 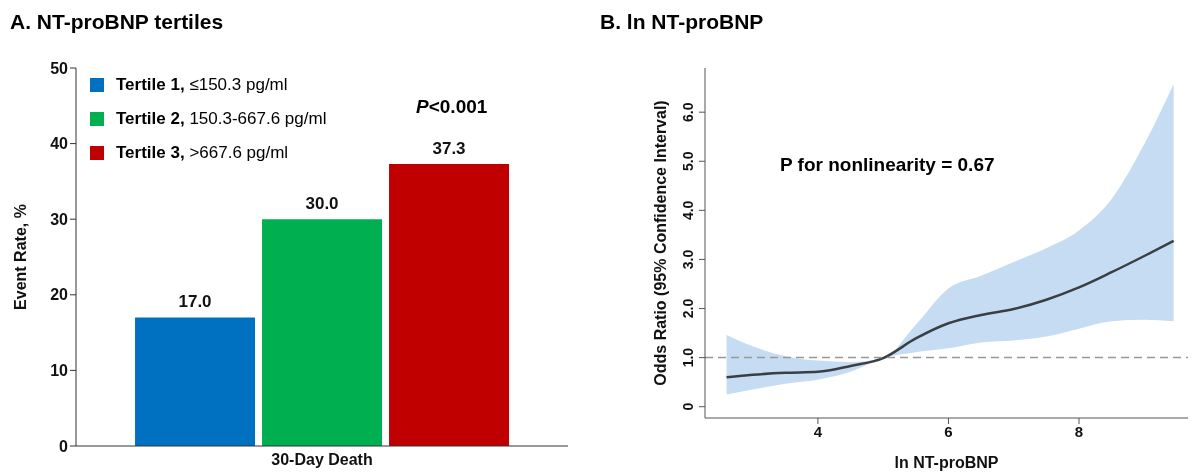 What do you see at coordinates (818, 431) in the screenshot?
I see `x-tick-label: 4` at bounding box center [818, 431].